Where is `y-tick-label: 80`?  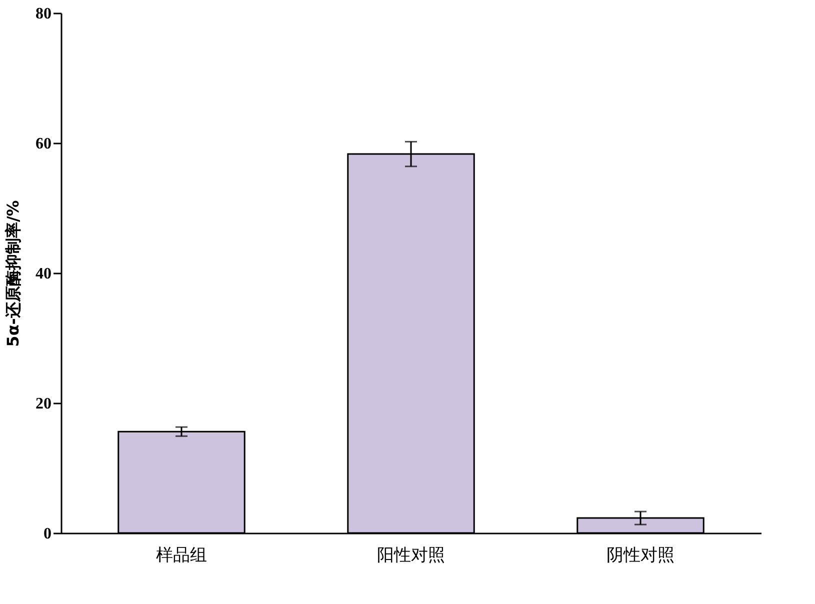
y-tick-label: 80 is located at coordinates (44, 14).